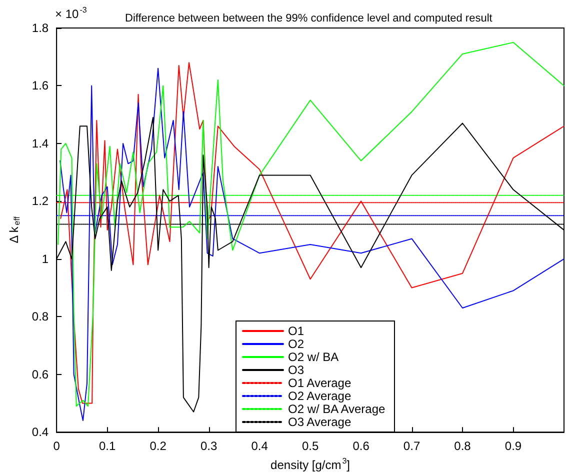 This screenshot has width=566, height=476. I want to click on legend-label: O3, so click(296, 370).